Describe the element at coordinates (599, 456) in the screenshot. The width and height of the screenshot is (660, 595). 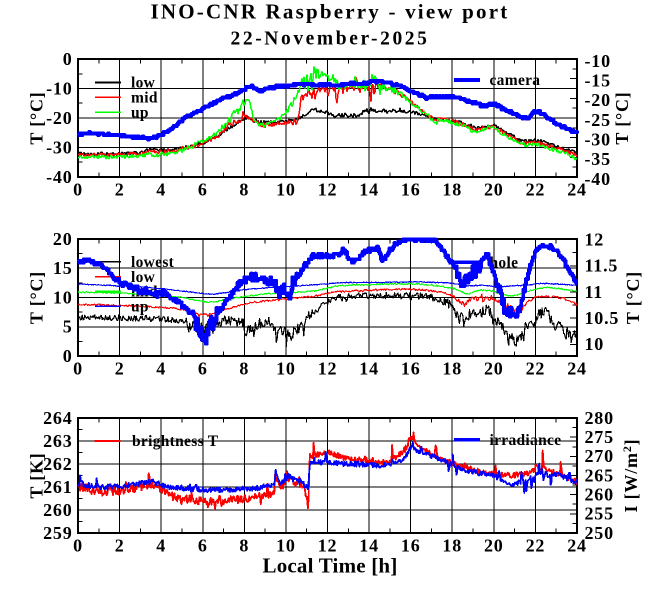
I see `svg-text: 270` at that location.